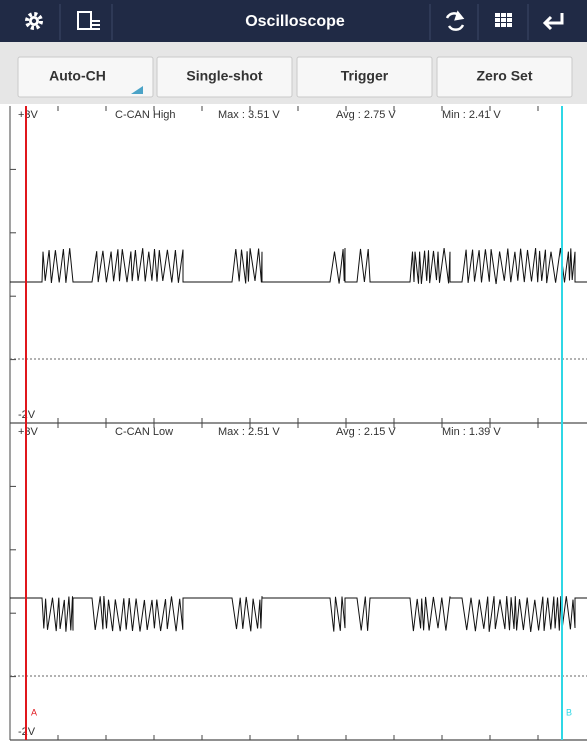  What do you see at coordinates (249, 115) in the screenshot?
I see `max-value: Max : 3.51 V` at bounding box center [249, 115].